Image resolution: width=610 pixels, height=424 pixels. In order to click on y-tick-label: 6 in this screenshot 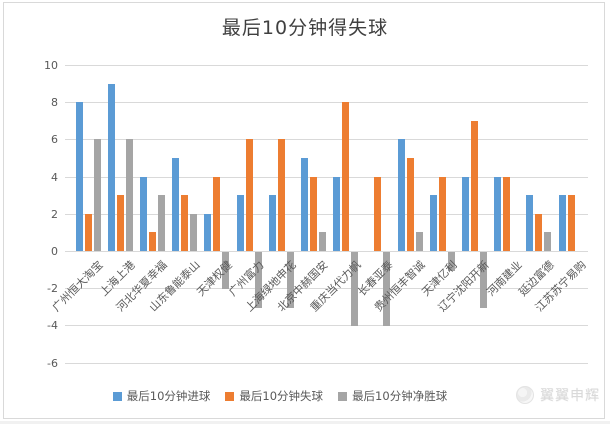, I will do `click(54, 140)`.